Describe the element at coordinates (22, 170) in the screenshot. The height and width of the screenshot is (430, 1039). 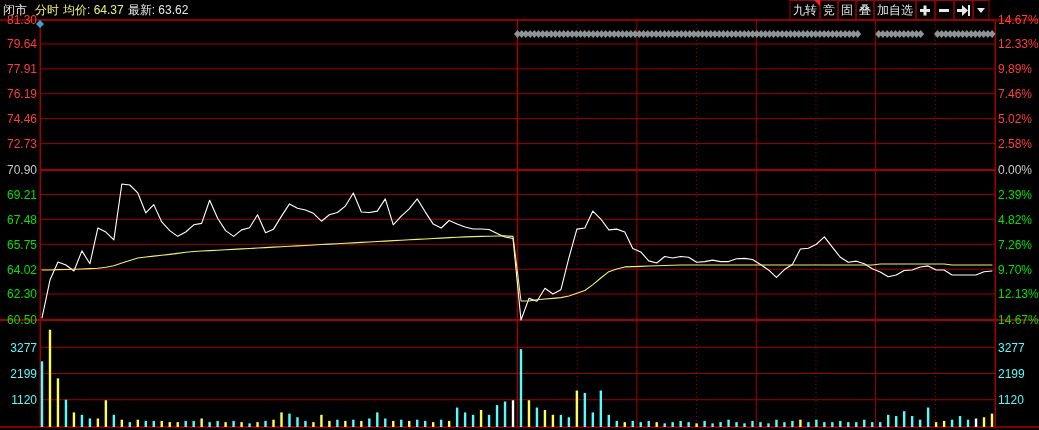
I see `y-tick-label: 70.90` at that location.